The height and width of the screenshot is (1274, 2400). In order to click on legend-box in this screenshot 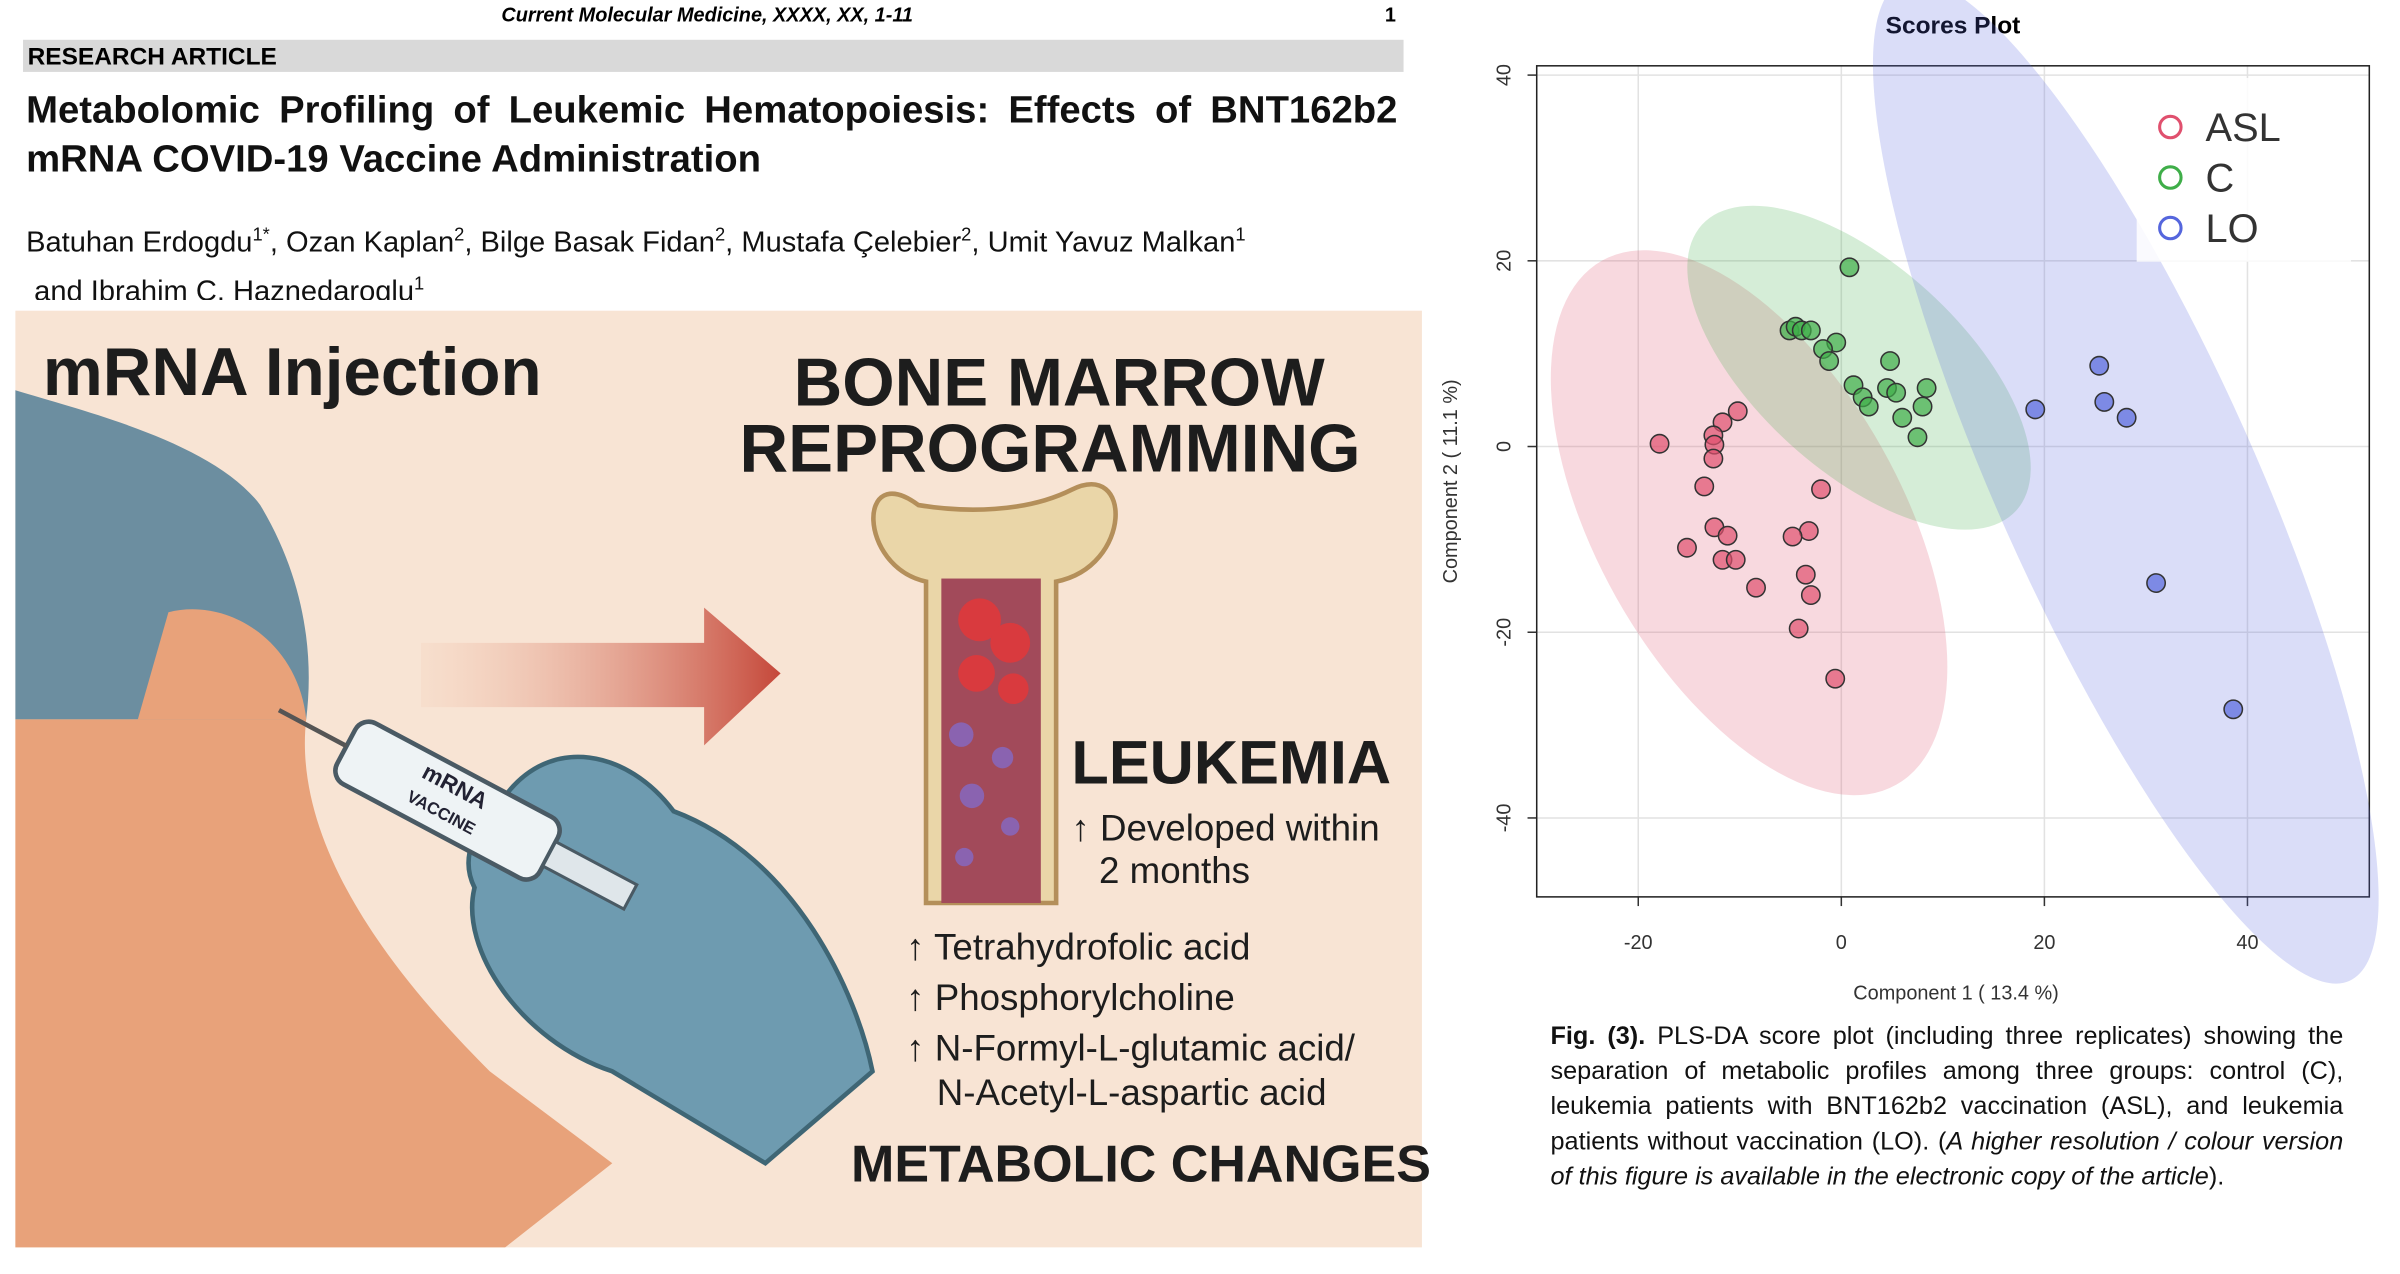, I will do `click(2243, 170)`.